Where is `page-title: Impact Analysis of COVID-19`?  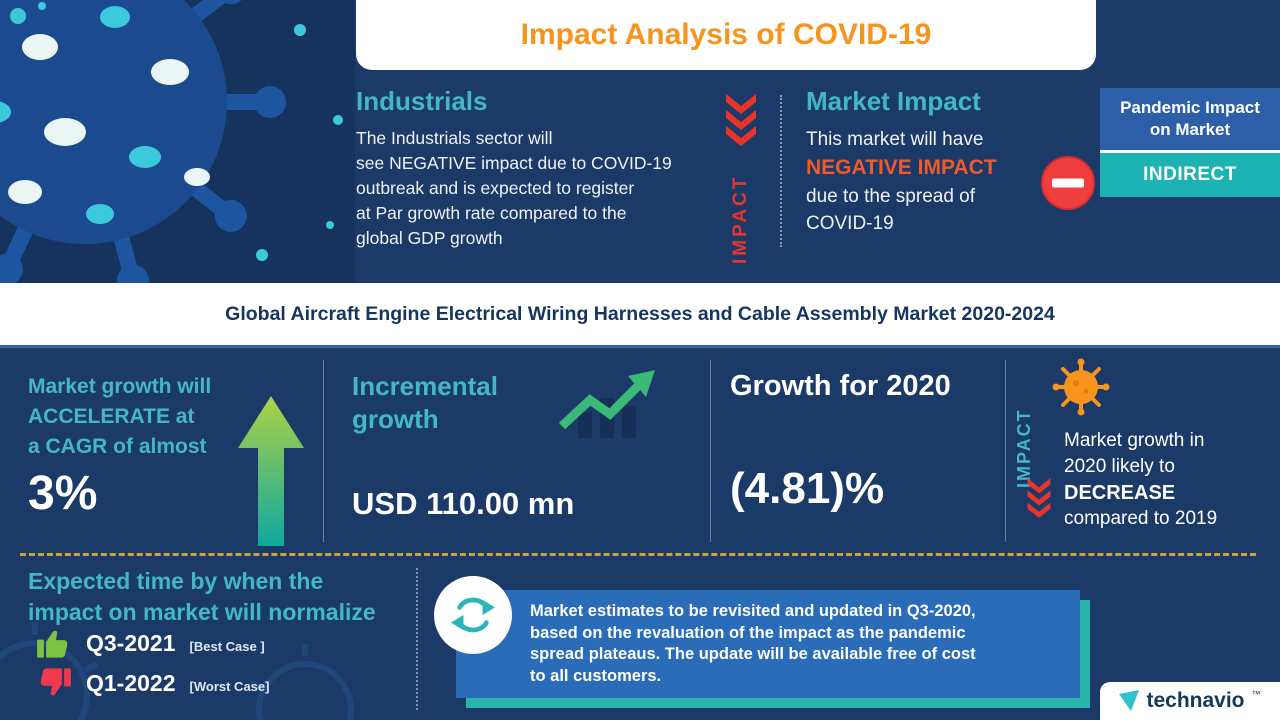
page-title: Impact Analysis of COVID-19 is located at coordinates (726, 34).